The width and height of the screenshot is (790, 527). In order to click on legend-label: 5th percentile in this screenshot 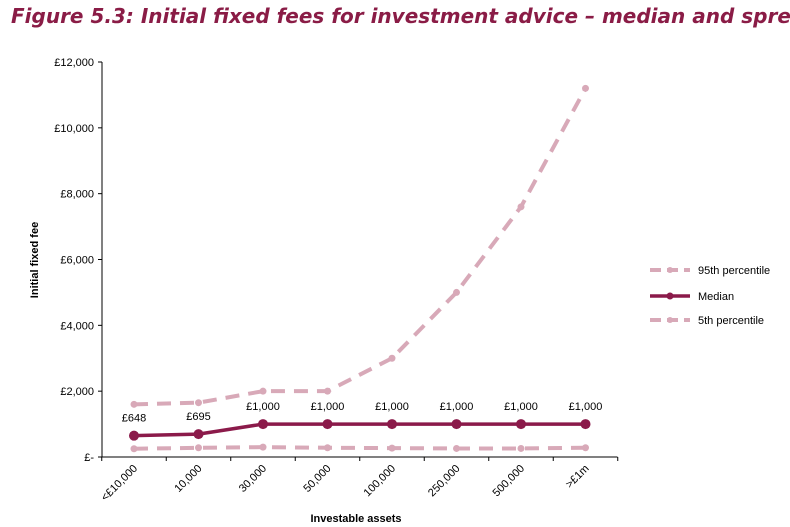, I will do `click(731, 321)`.